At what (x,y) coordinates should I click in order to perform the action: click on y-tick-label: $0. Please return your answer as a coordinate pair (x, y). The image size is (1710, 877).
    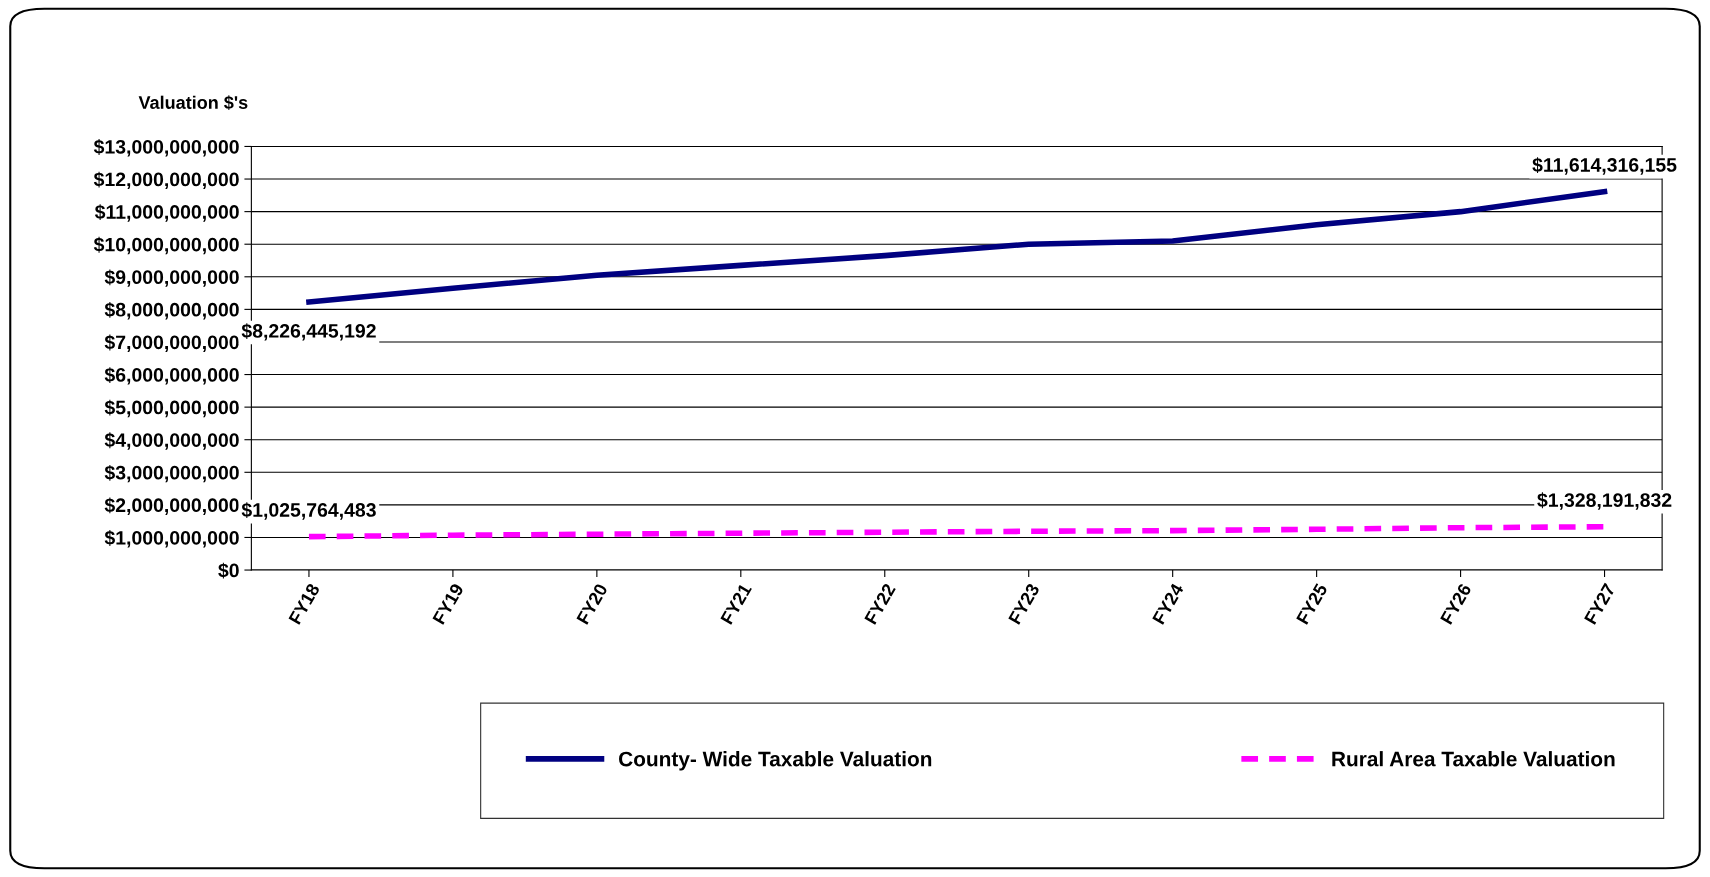
    Looking at the image, I should click on (228, 570).